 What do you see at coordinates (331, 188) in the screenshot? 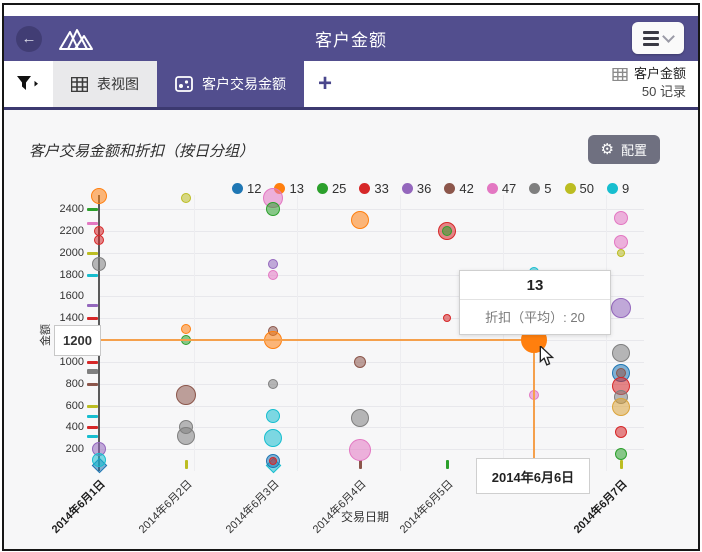
I see `legend-item-25: 25` at bounding box center [331, 188].